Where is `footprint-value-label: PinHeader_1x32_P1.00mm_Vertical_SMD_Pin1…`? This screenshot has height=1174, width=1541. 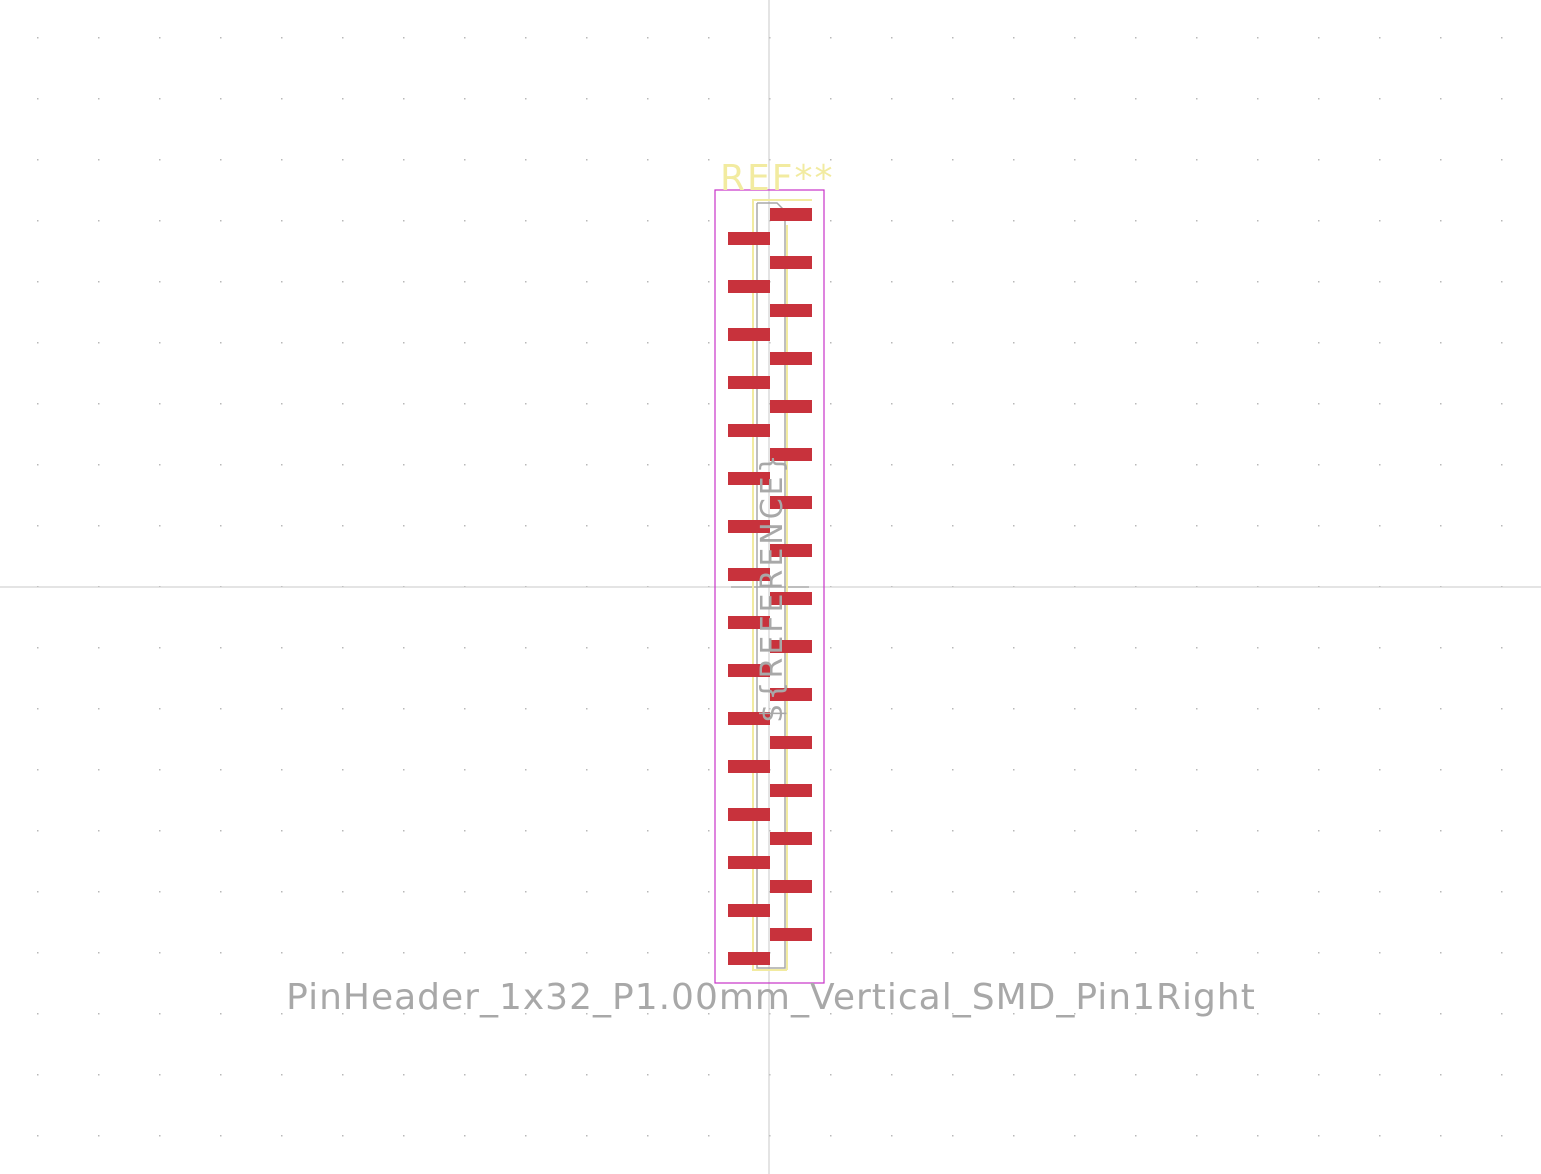
footprint-value-label: PinHeader_1x32_P1.00mm_Vertical_SMD_Pin1… is located at coordinates (771, 997).